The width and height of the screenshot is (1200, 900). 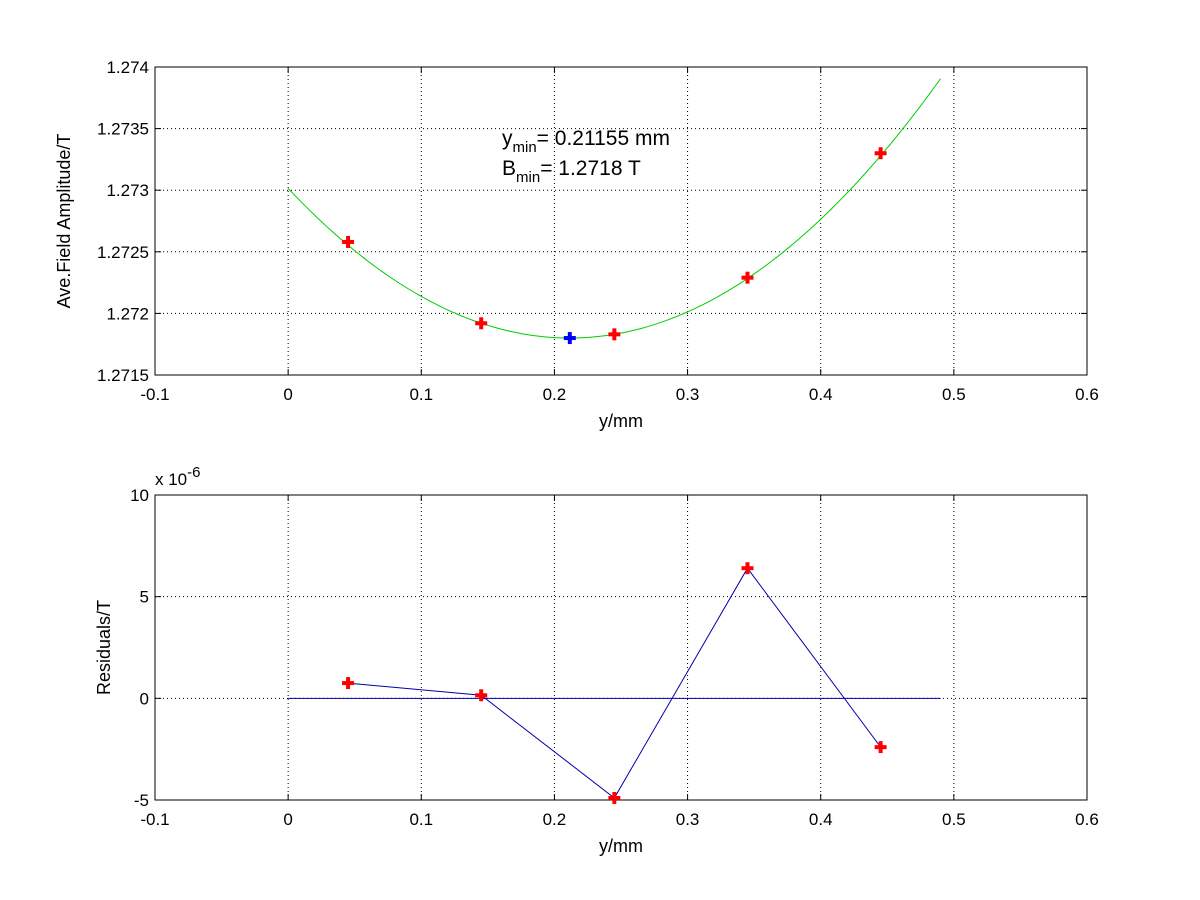 I want to click on y-tick-label: -5, so click(x=141, y=800).